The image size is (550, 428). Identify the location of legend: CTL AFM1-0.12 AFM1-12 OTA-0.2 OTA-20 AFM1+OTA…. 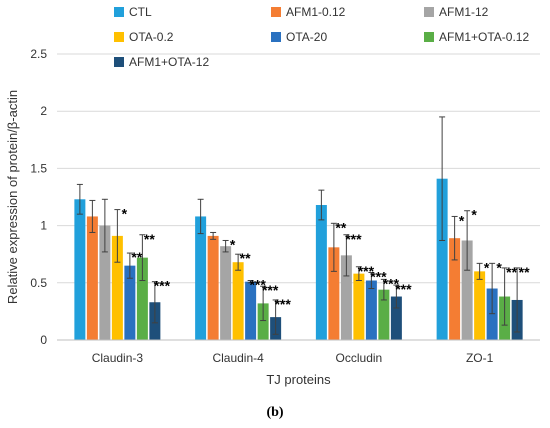
(321, 37).